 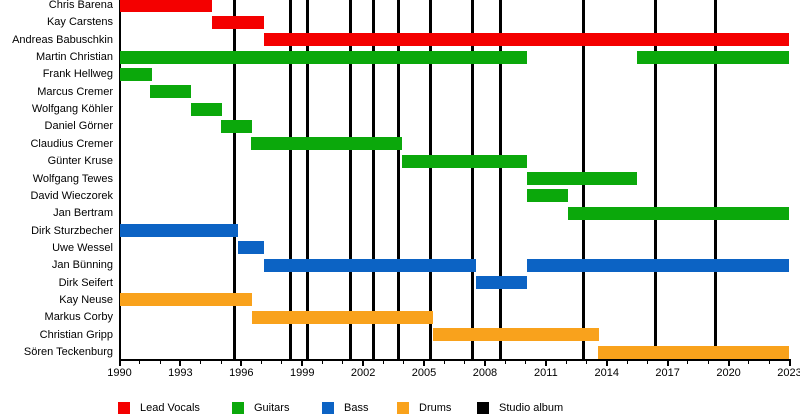 What do you see at coordinates (435, 408) in the screenshot?
I see `legend-label: Drums` at bounding box center [435, 408].